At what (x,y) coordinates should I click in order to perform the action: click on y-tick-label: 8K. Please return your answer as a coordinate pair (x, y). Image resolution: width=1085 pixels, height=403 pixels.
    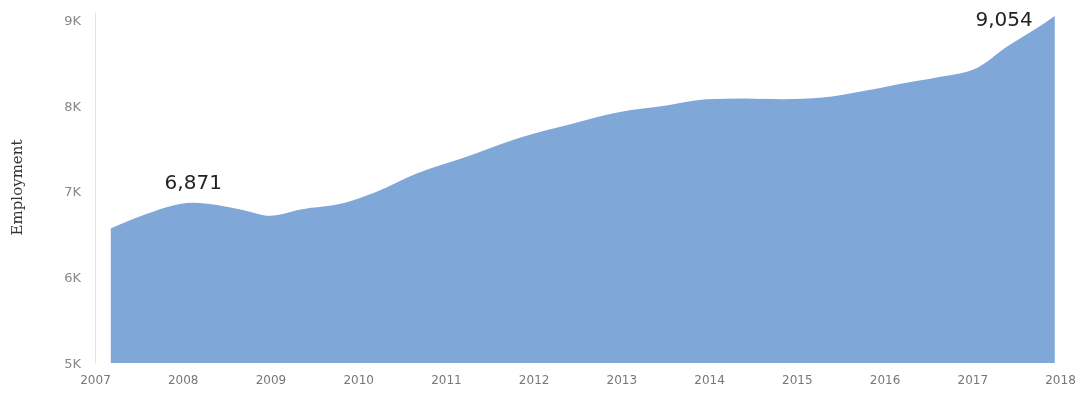
    Looking at the image, I should click on (73, 106).